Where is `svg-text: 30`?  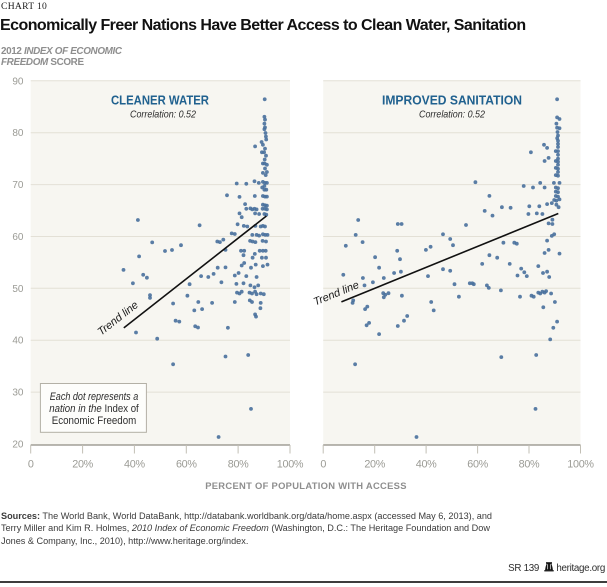
svg-text: 30 is located at coordinates (18, 393).